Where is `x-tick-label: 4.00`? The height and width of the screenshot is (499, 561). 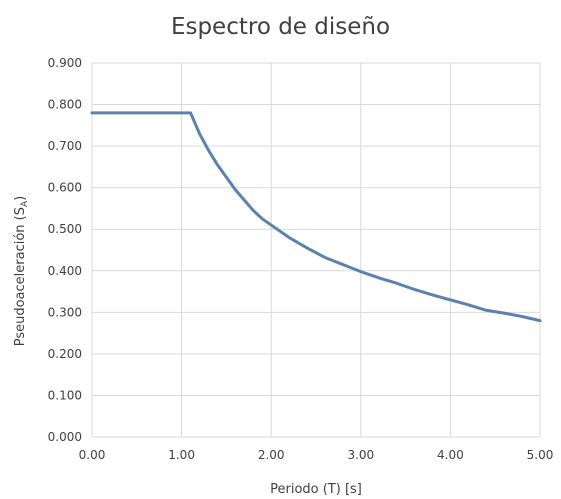
x-tick-label: 4.00 is located at coordinates (450, 455).